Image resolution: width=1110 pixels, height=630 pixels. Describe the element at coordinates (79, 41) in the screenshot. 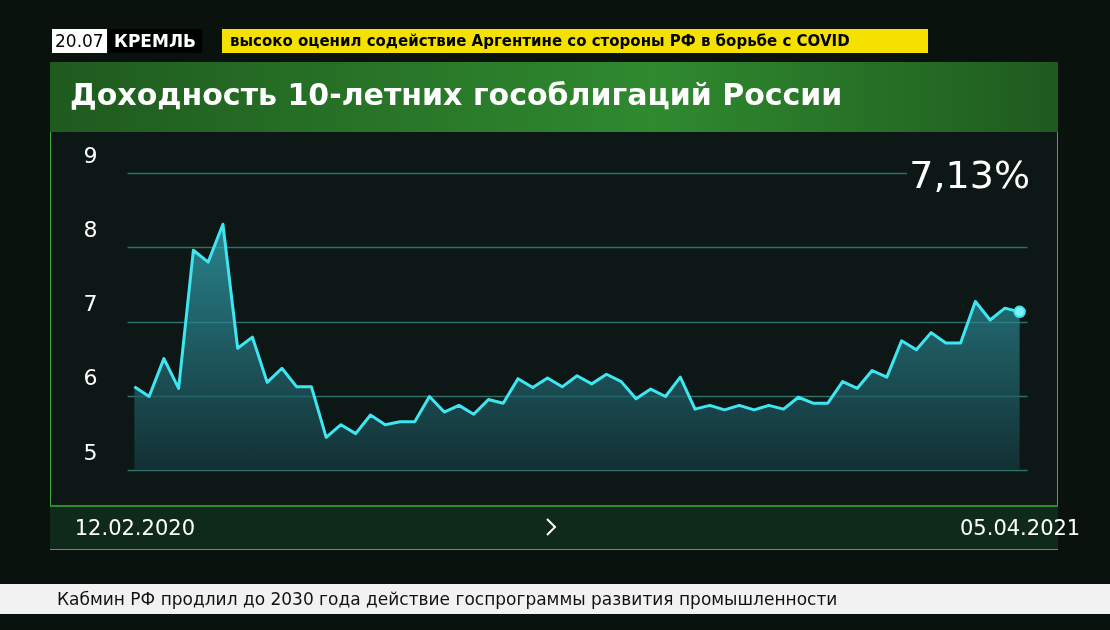

I see `text: 20.07` at that location.